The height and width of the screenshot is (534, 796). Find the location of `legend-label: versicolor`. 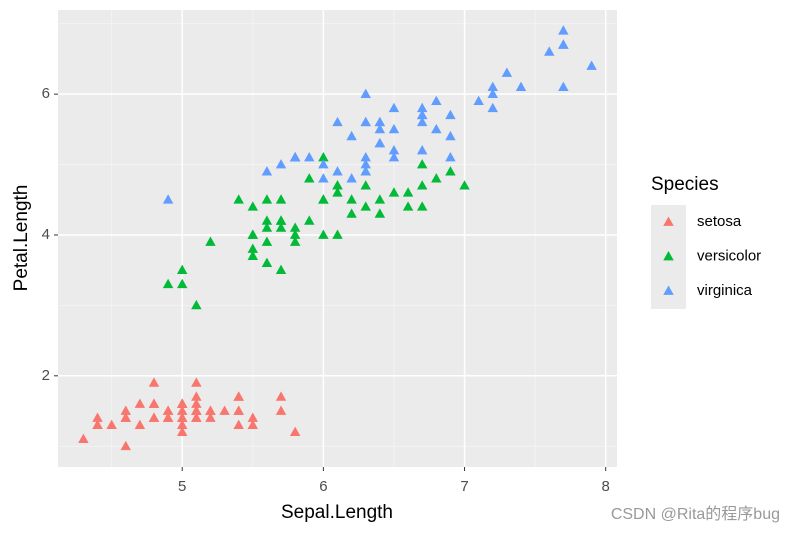

legend-label: versicolor is located at coordinates (729, 255).